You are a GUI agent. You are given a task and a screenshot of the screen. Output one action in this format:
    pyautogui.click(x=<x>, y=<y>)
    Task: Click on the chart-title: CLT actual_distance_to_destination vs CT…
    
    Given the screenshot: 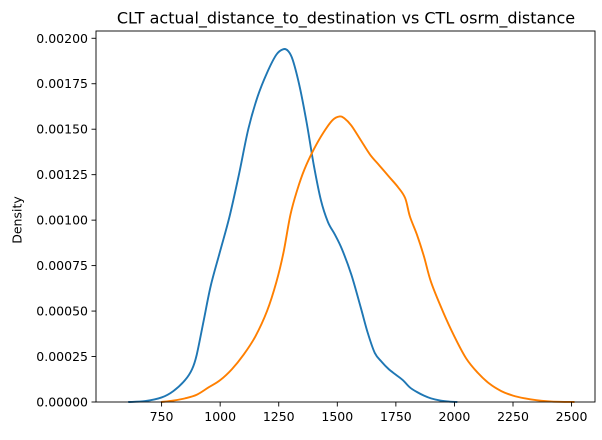 What is the action you would take?
    pyautogui.click(x=346, y=19)
    